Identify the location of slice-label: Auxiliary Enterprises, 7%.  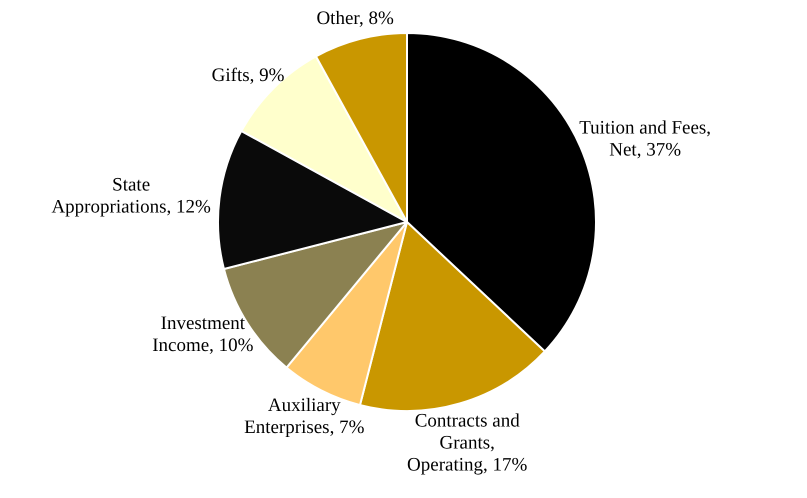
(304, 416).